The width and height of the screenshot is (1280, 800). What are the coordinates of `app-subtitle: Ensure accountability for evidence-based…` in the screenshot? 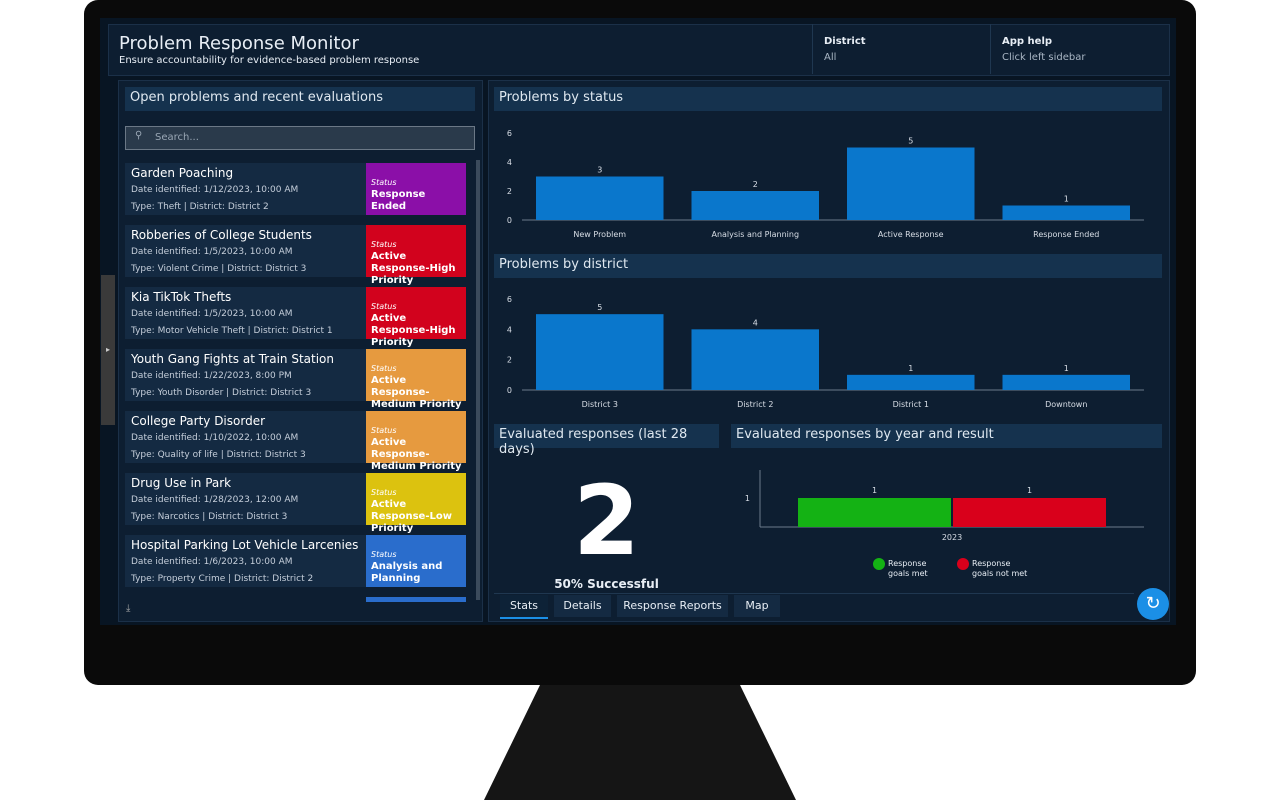 It's located at (269, 60).